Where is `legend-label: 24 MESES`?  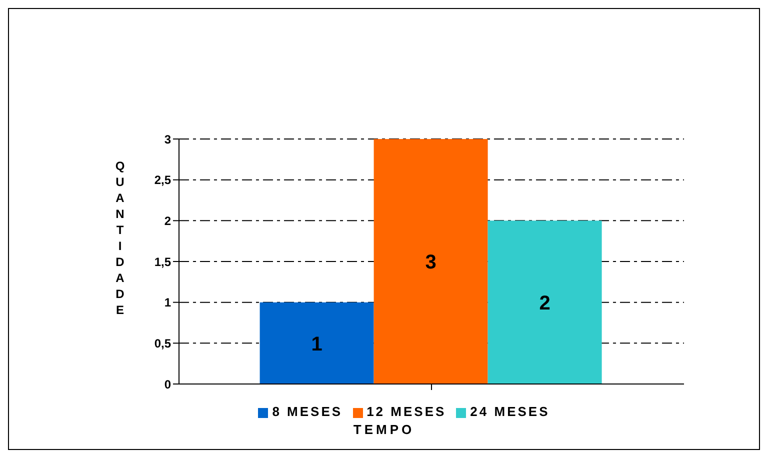 legend-label: 24 MESES is located at coordinates (510, 411).